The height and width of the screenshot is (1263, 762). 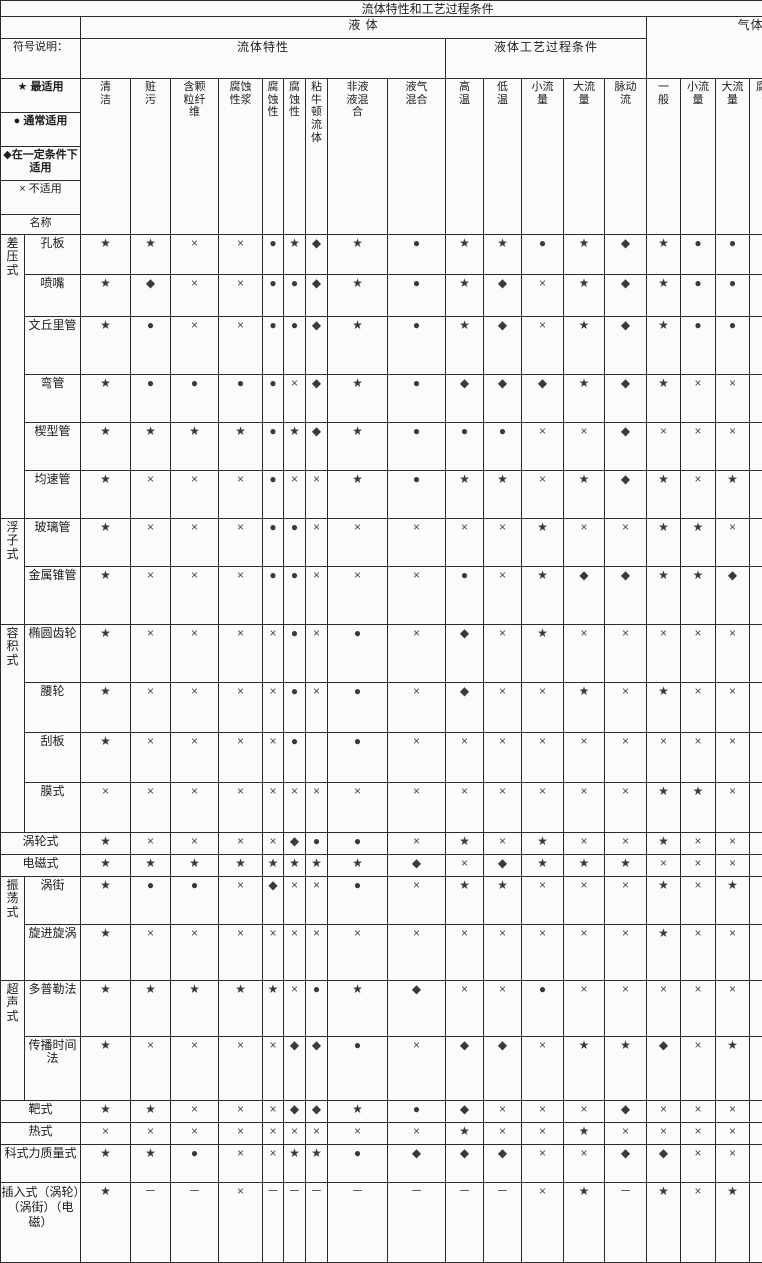 What do you see at coordinates (465, 1069) in the screenshot?
I see `cell-17-9: ◆` at bounding box center [465, 1069].